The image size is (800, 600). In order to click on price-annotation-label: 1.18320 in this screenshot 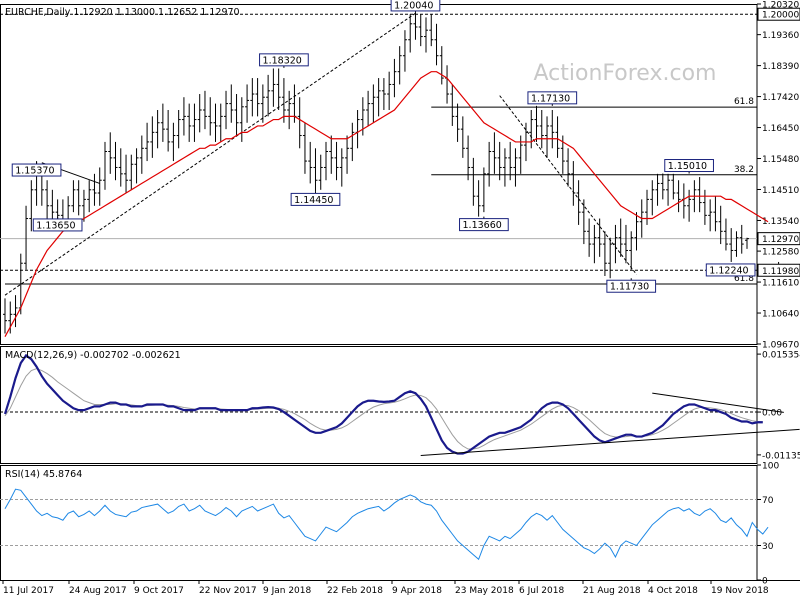, I will do `click(282, 60)`.